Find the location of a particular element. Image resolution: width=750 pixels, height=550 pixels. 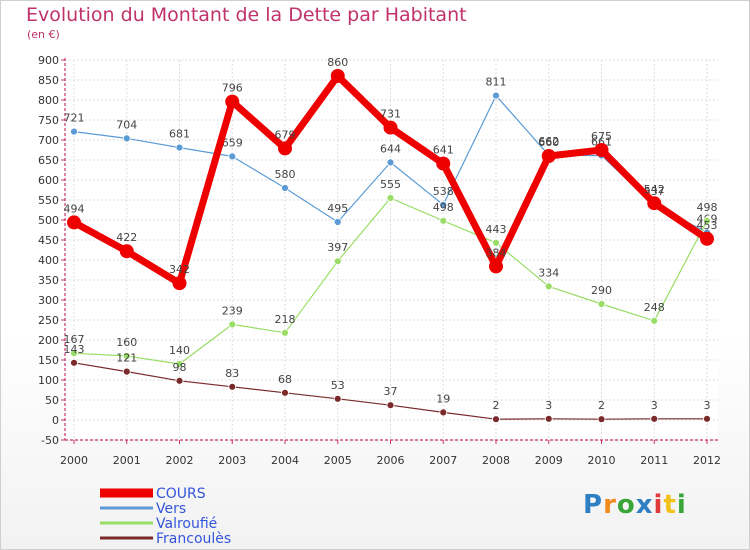

y-tick-label: 650 is located at coordinates (48, 160).